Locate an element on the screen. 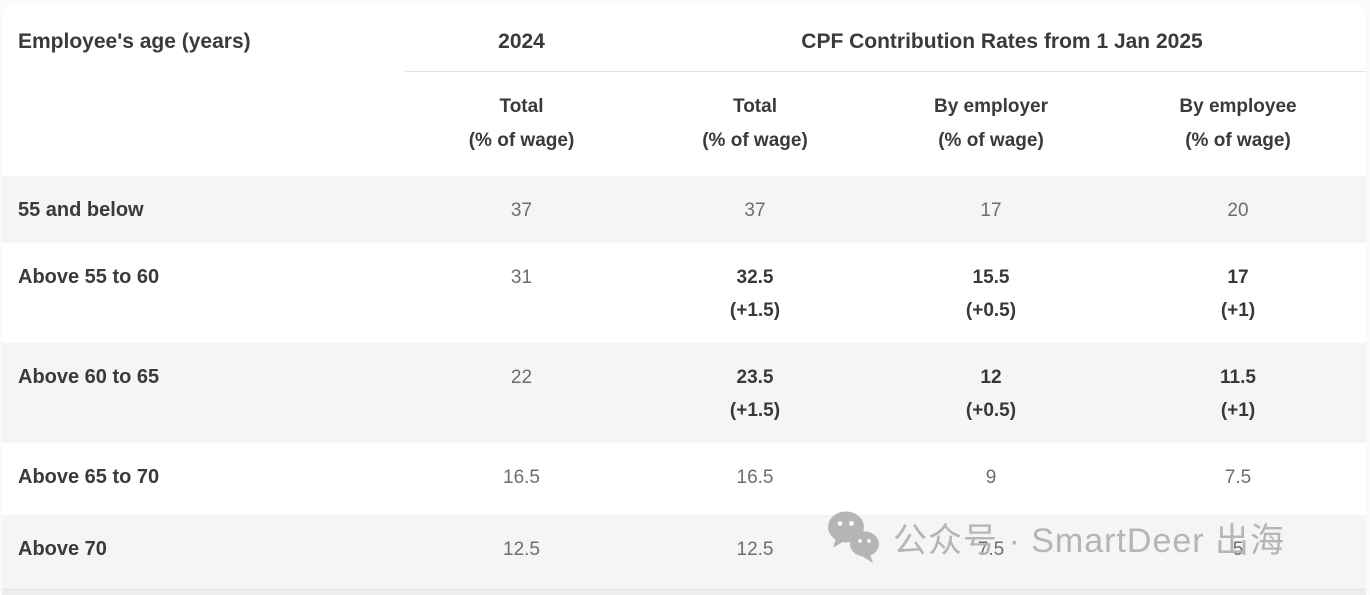  cell-value: 15.5 is located at coordinates (991, 277).